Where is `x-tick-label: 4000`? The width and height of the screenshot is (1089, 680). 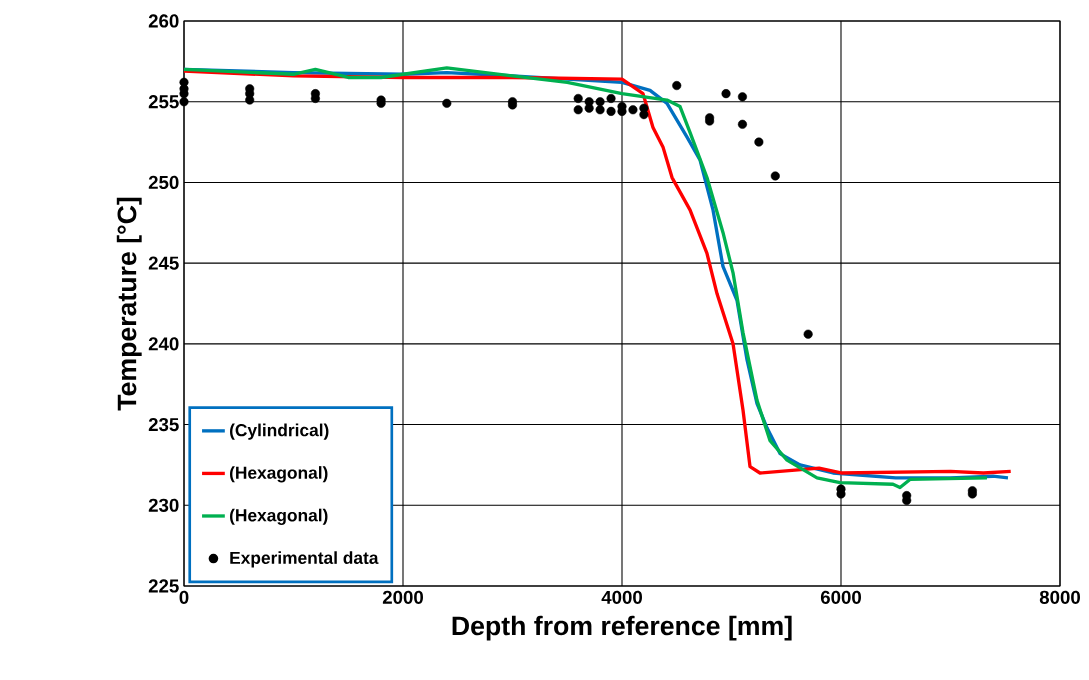
x-tick-label: 4000 is located at coordinates (621, 597).